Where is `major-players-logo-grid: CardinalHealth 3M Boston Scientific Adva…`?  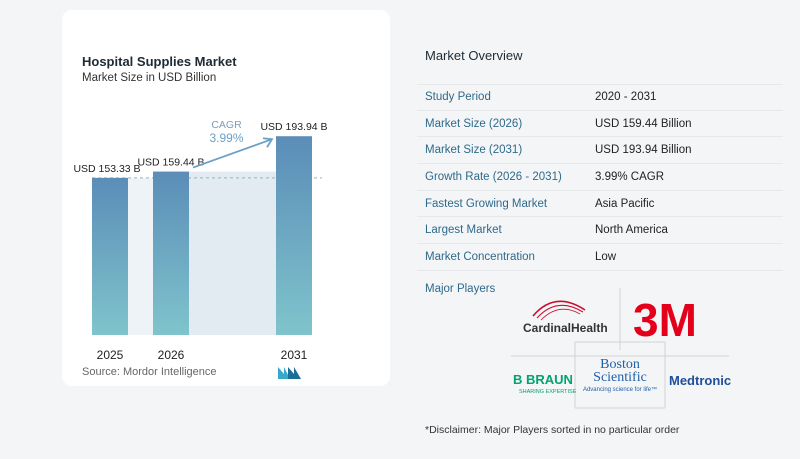
major-players-logo-grid: CardinalHealth 3M Boston Scientific Adva… is located at coordinates (621, 348).